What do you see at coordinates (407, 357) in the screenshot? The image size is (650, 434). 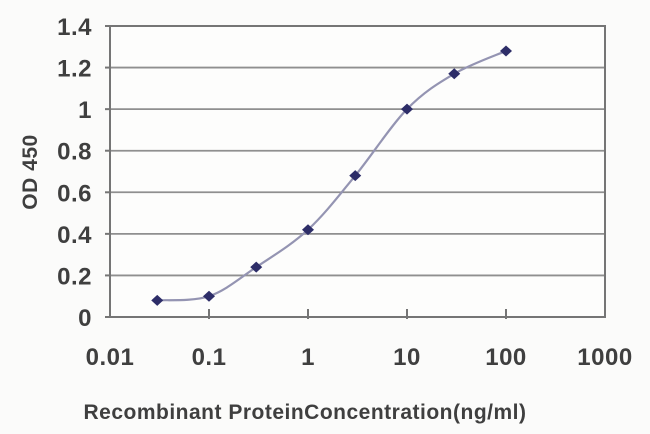 I see `x-tick-label: 10` at bounding box center [407, 357].